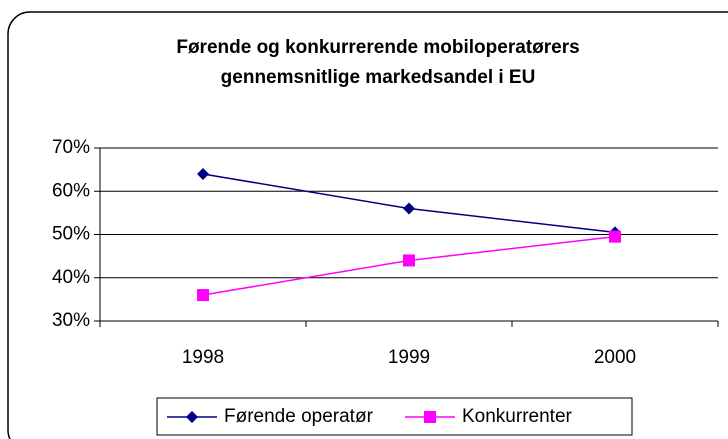 Image resolution: width=728 pixels, height=439 pixels. What do you see at coordinates (71, 234) in the screenshot?
I see `y-tick-label: 50%` at bounding box center [71, 234].